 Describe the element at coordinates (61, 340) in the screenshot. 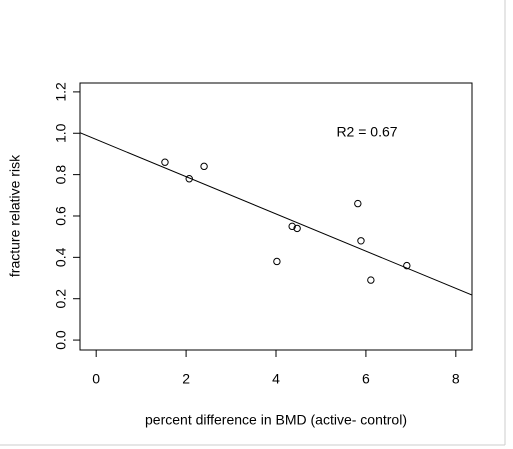

I see `y-tick-label: 0.0` at that location.